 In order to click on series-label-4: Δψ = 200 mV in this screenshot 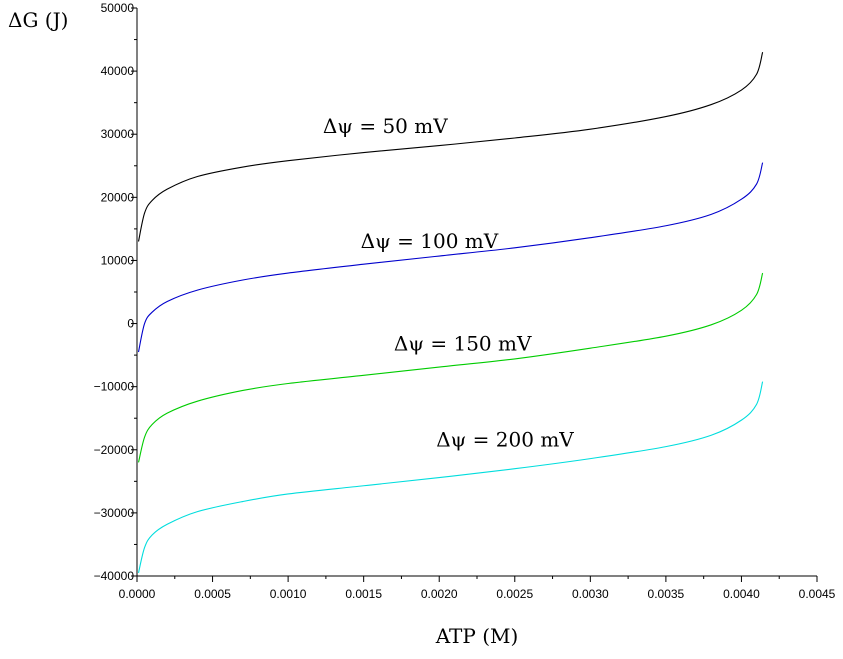, I will do `click(505, 440)`.